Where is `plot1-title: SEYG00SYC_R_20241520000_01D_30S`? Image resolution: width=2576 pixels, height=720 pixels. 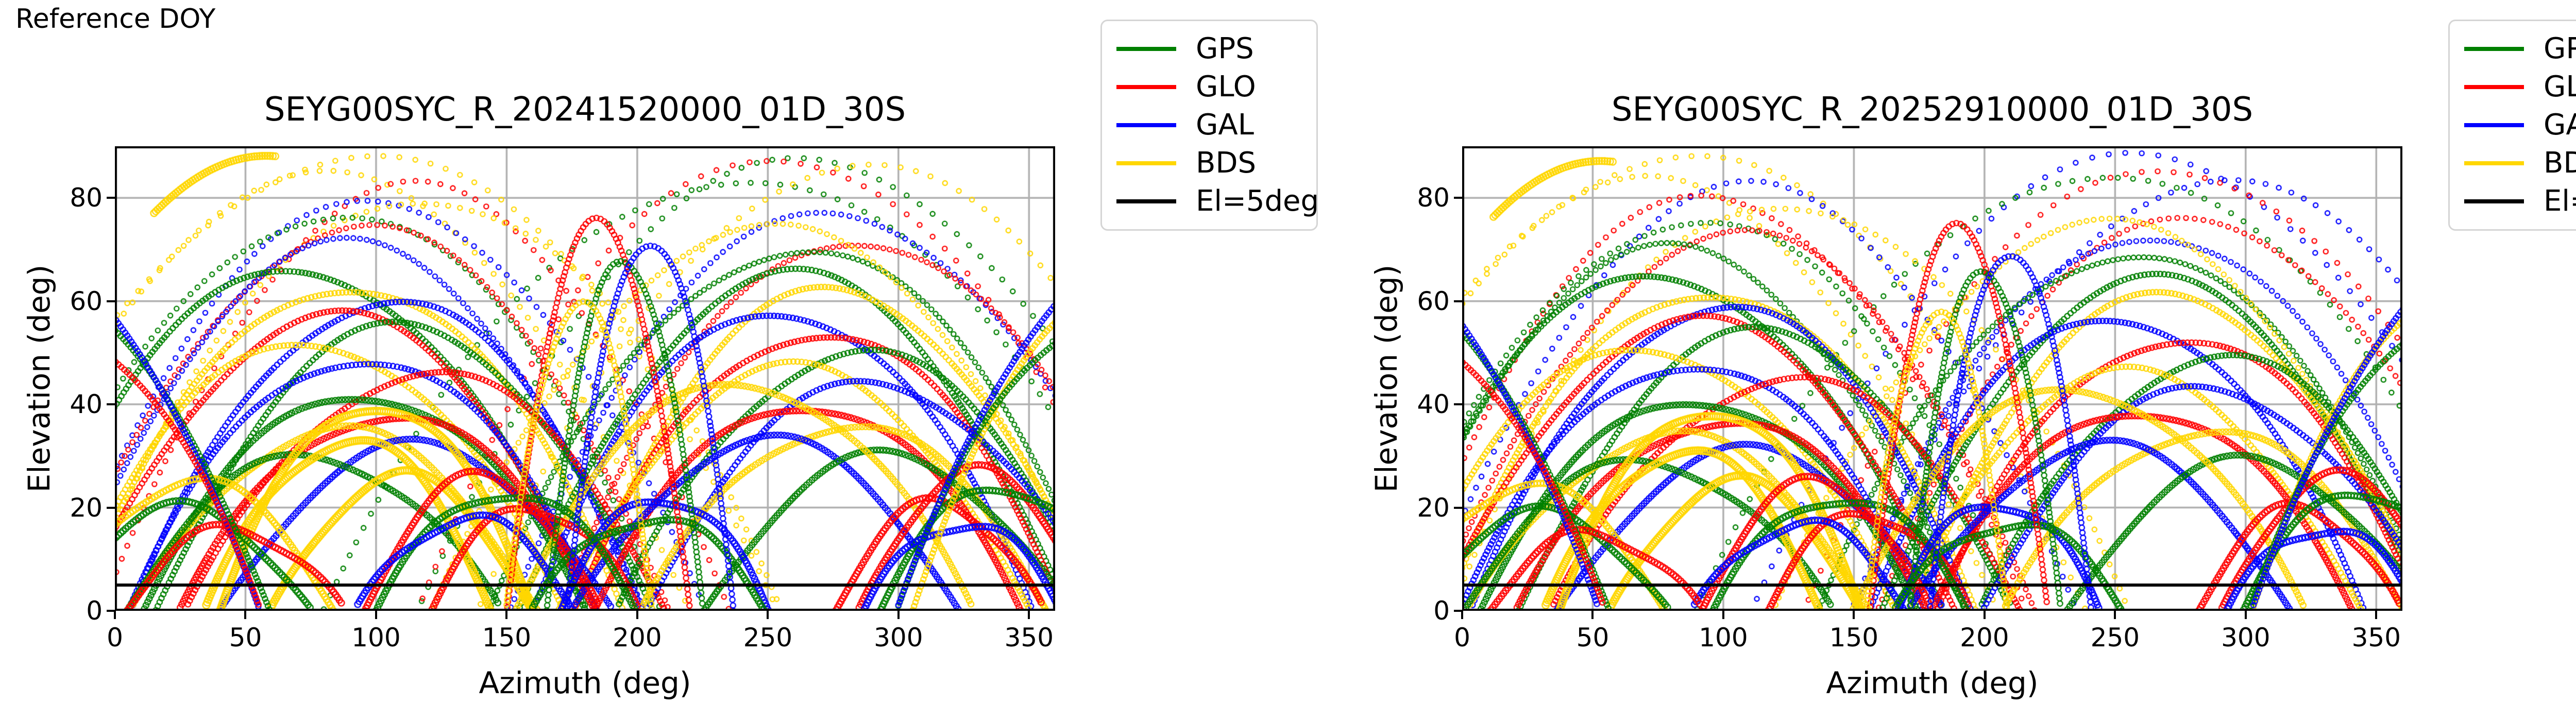 plot1-title: SEYG00SYC_R_20241520000_01D_30S is located at coordinates (585, 110).